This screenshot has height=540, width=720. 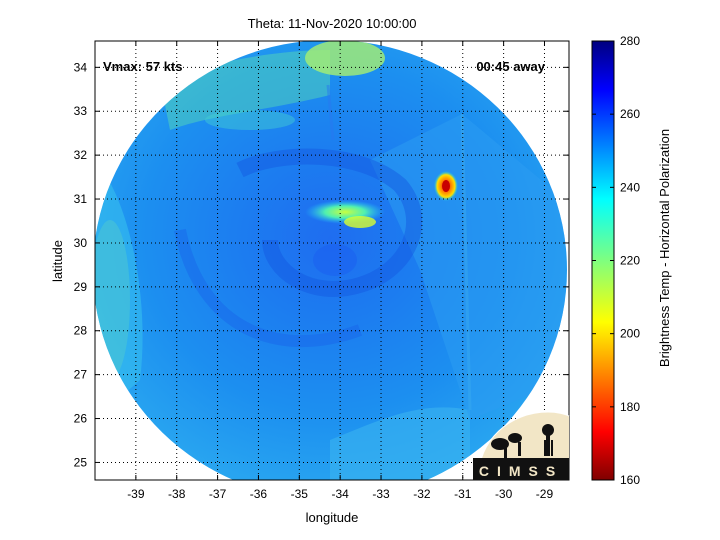 What do you see at coordinates (381, 494) in the screenshot?
I see `x-tick-label: -33` at bounding box center [381, 494].